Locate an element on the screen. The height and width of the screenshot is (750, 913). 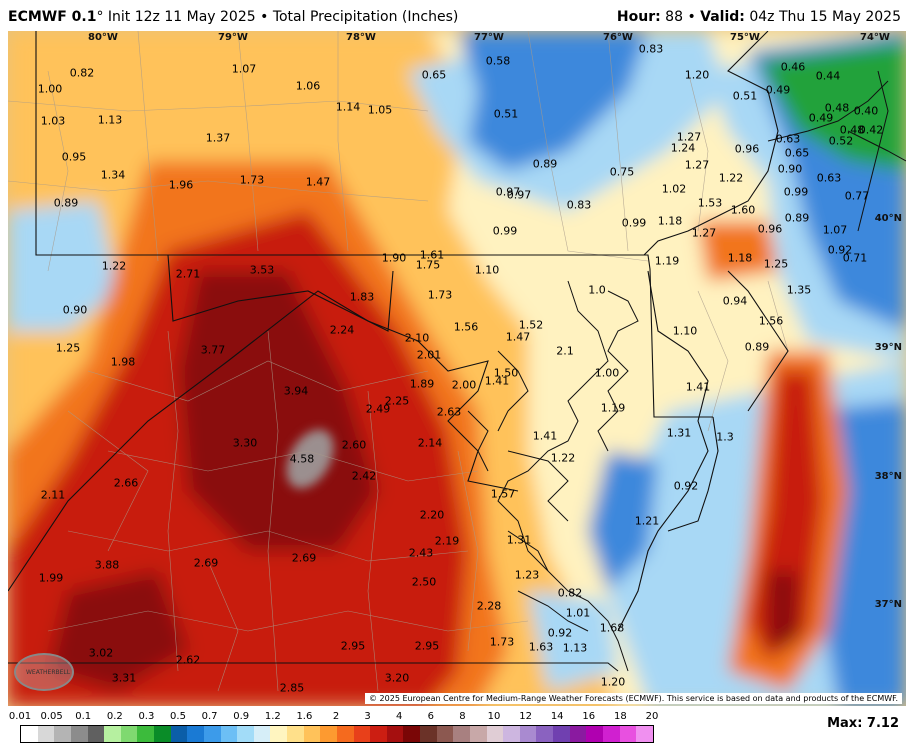
legend-label: 1.6 is located at coordinates (304, 716).